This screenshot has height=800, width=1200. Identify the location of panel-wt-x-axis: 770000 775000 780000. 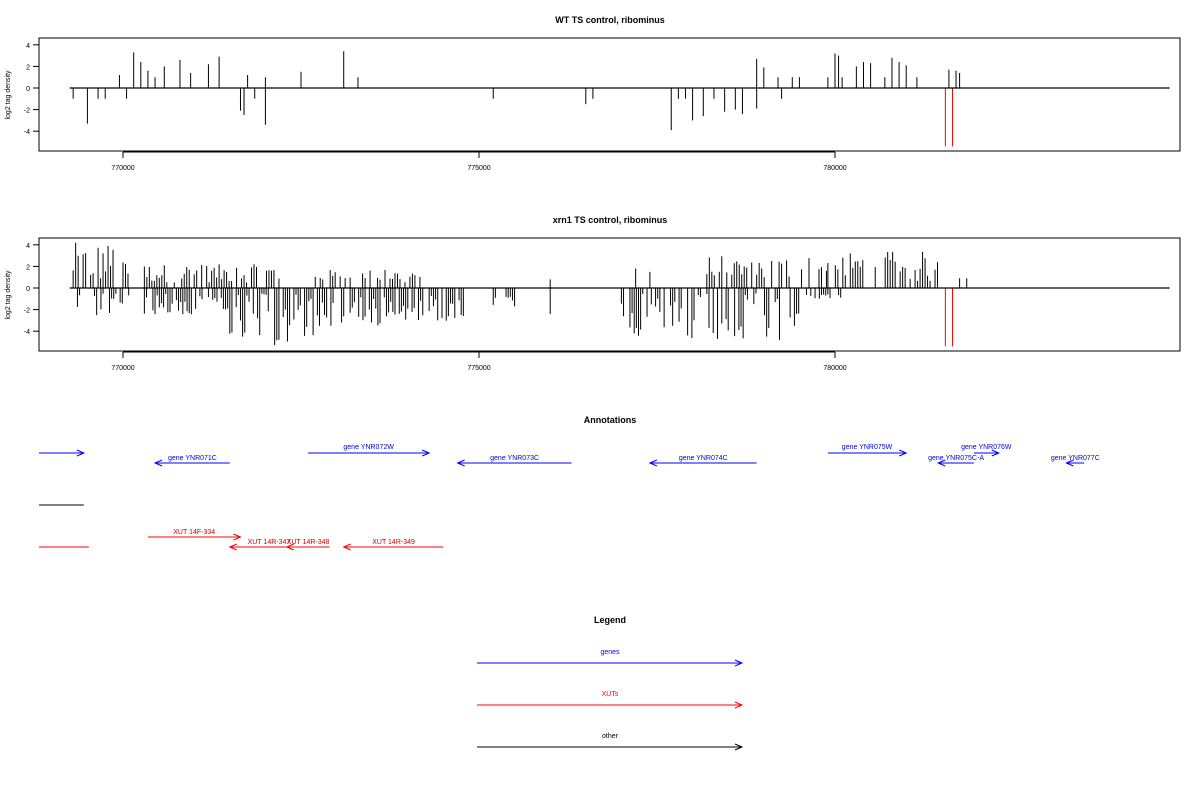
(479, 161).